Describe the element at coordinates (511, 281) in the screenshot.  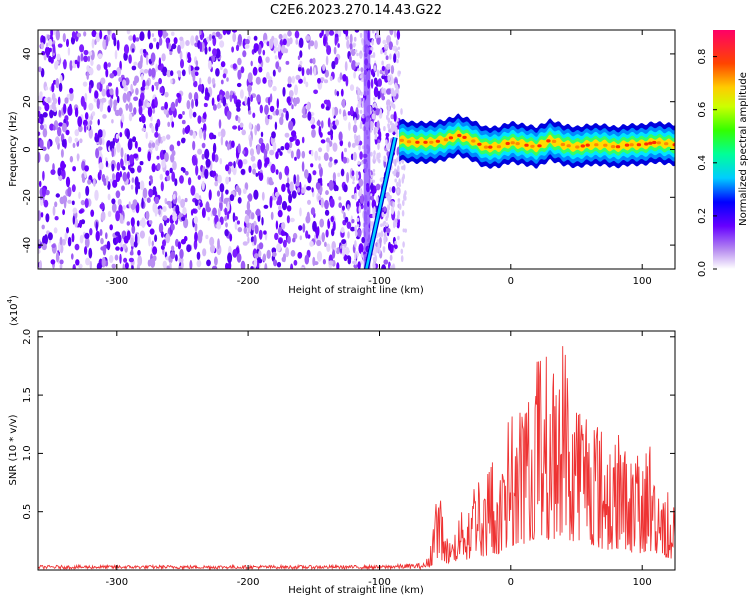
I see `x-tick-label: 0` at that location.